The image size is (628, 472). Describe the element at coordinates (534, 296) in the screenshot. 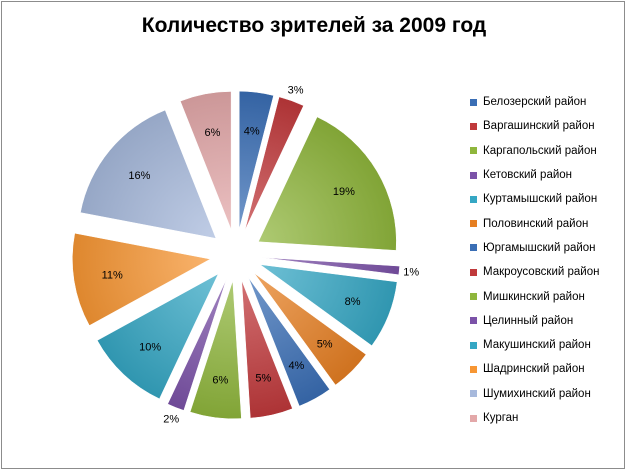

I see `legend-label: Мишкинский район` at that location.